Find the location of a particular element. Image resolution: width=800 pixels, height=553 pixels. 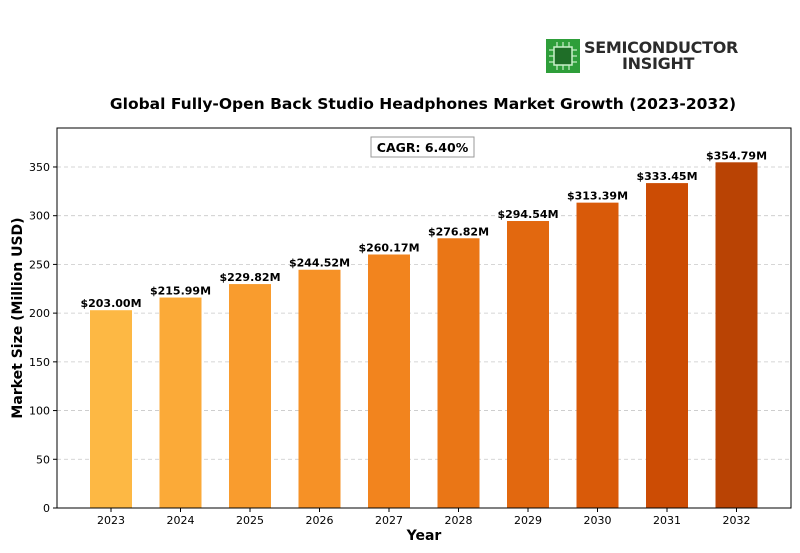

data-label: $313.39M is located at coordinates (597, 196).